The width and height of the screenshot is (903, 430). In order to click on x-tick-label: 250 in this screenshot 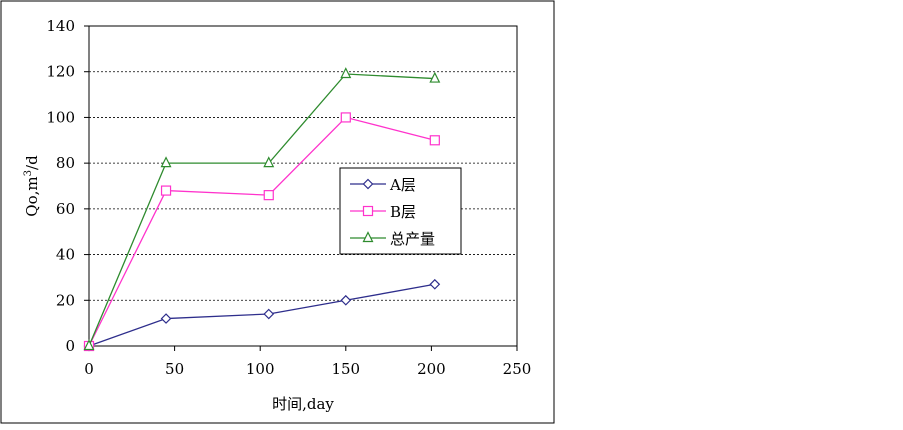, I will do `click(517, 369)`.